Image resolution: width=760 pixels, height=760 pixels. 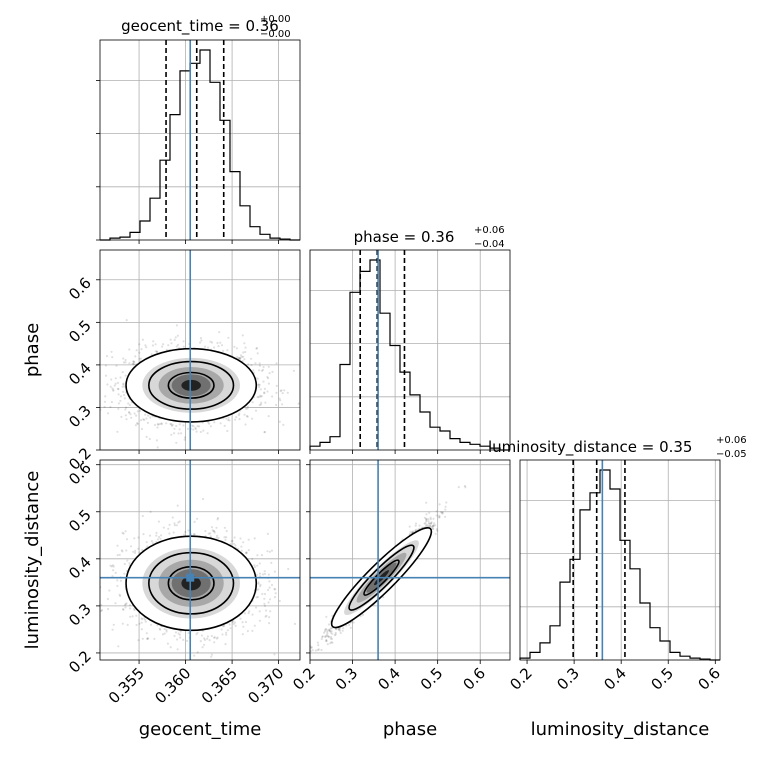 What do you see at coordinates (265, 685) in the screenshot?
I see `x-tick-label: 0.370` at bounding box center [265, 685].